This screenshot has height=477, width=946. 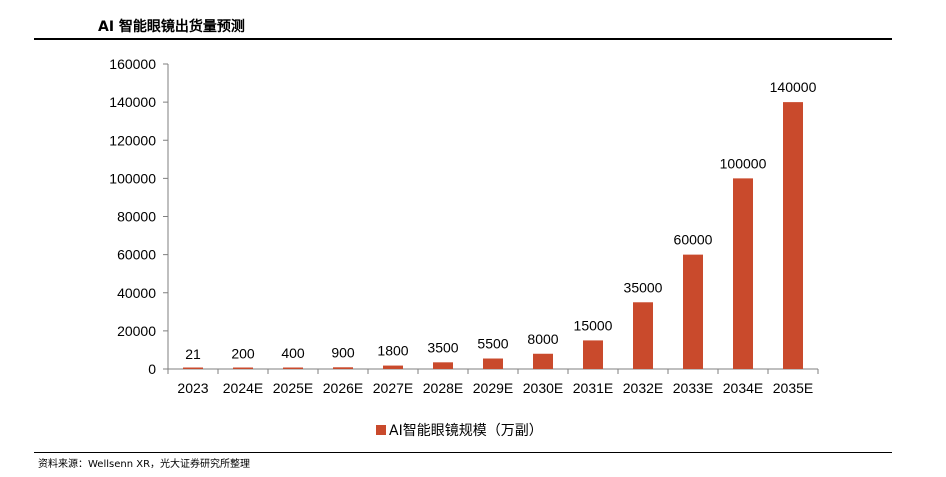 I want to click on x-tick-label: 2023, so click(x=192, y=388).